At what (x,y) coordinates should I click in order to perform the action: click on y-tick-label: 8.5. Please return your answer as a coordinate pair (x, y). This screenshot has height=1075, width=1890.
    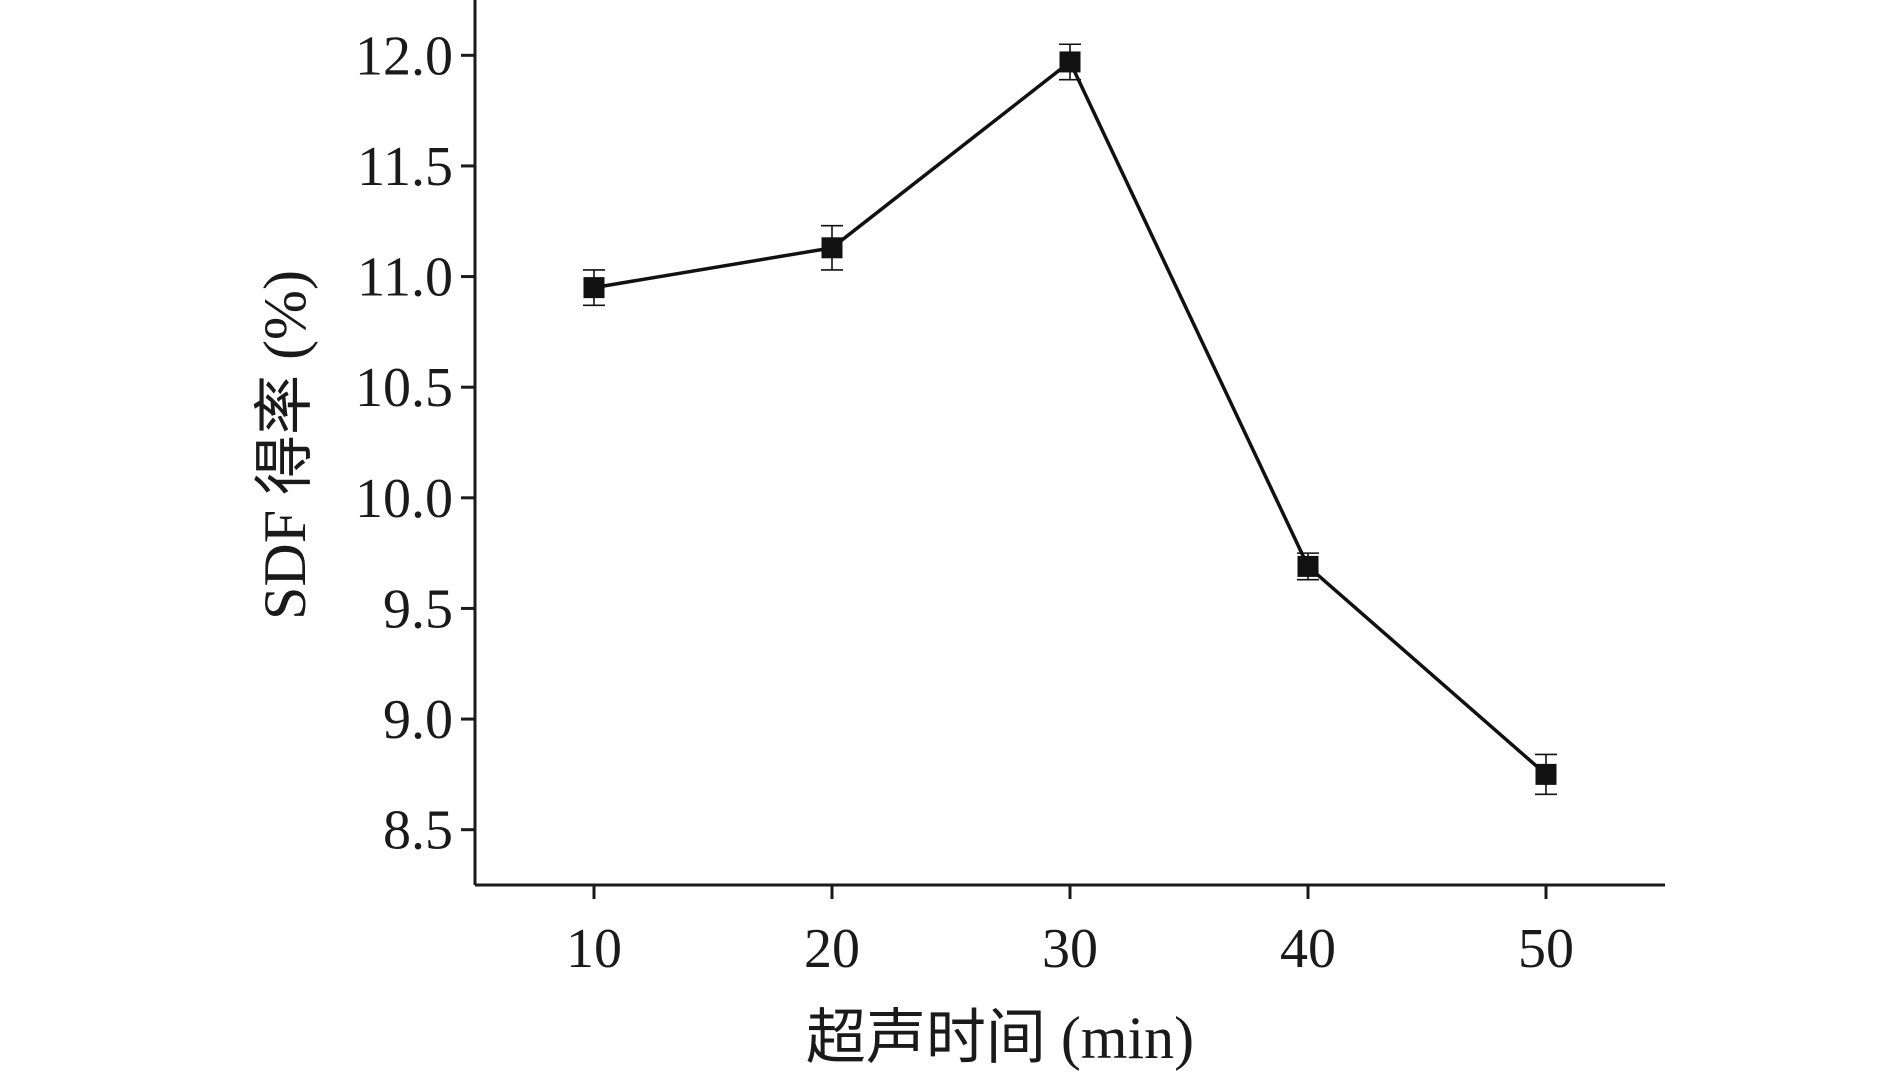
    Looking at the image, I should click on (418, 831).